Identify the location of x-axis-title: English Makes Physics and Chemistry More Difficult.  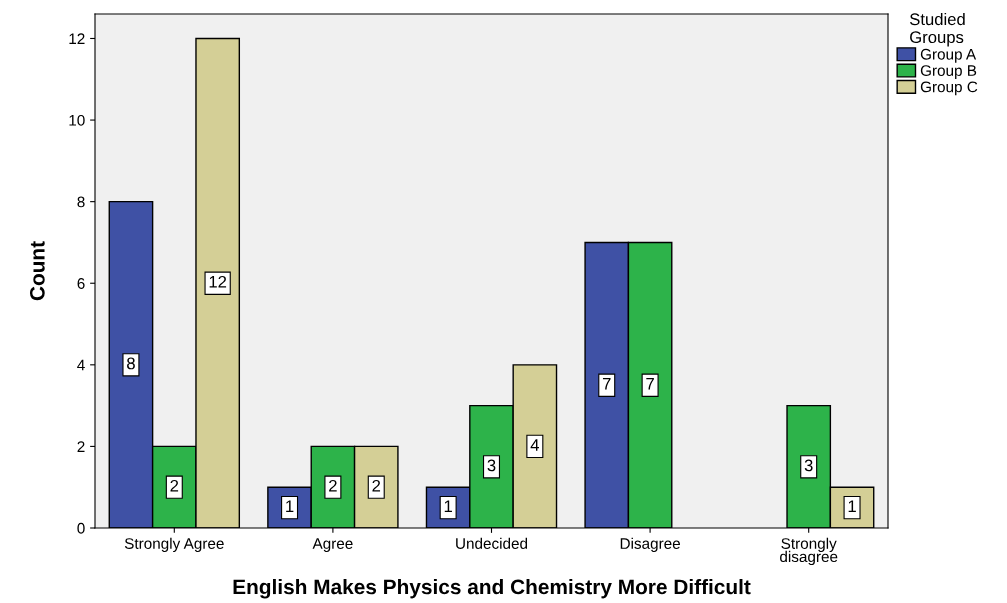
(492, 588).